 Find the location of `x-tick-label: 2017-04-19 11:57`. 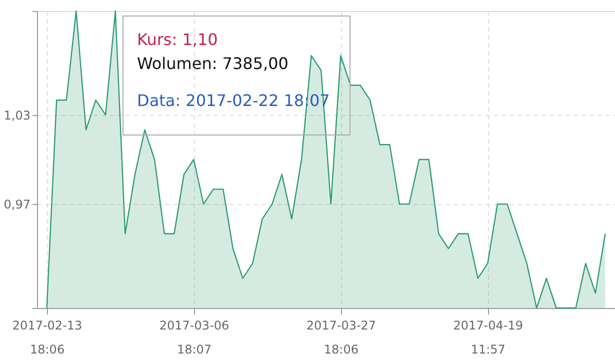

x-tick-label: 2017-04-19 11:57 is located at coordinates (488, 337).